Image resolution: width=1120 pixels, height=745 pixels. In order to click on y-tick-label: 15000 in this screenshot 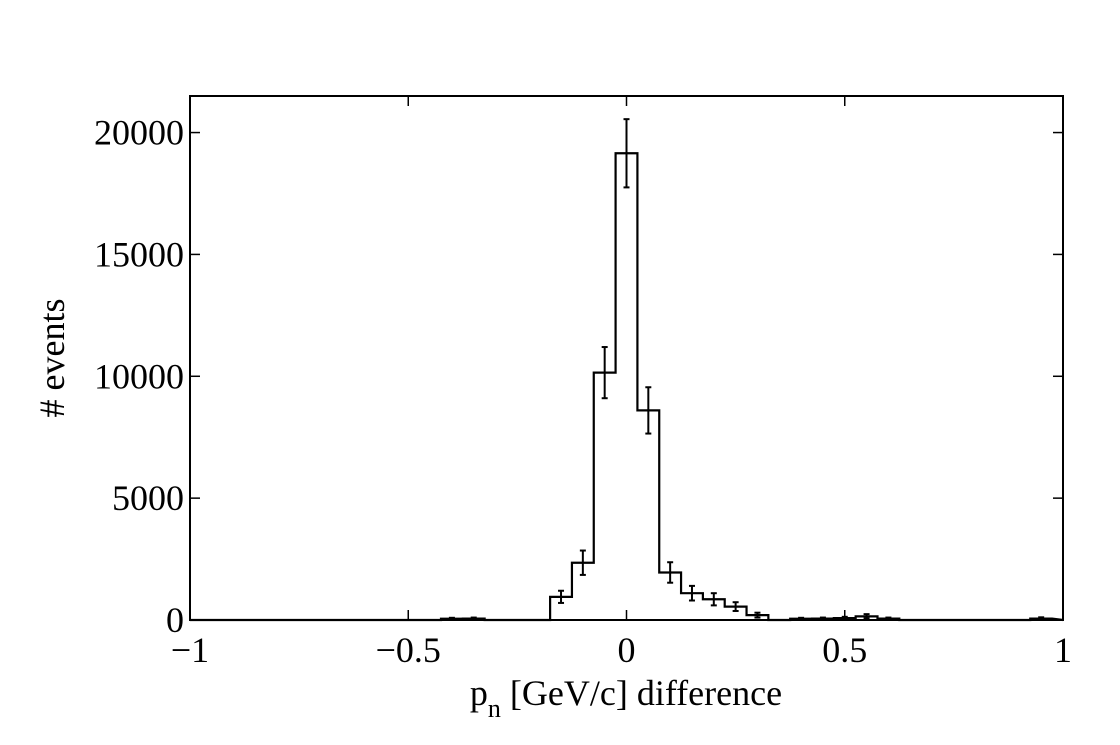, I will do `click(139, 254)`.